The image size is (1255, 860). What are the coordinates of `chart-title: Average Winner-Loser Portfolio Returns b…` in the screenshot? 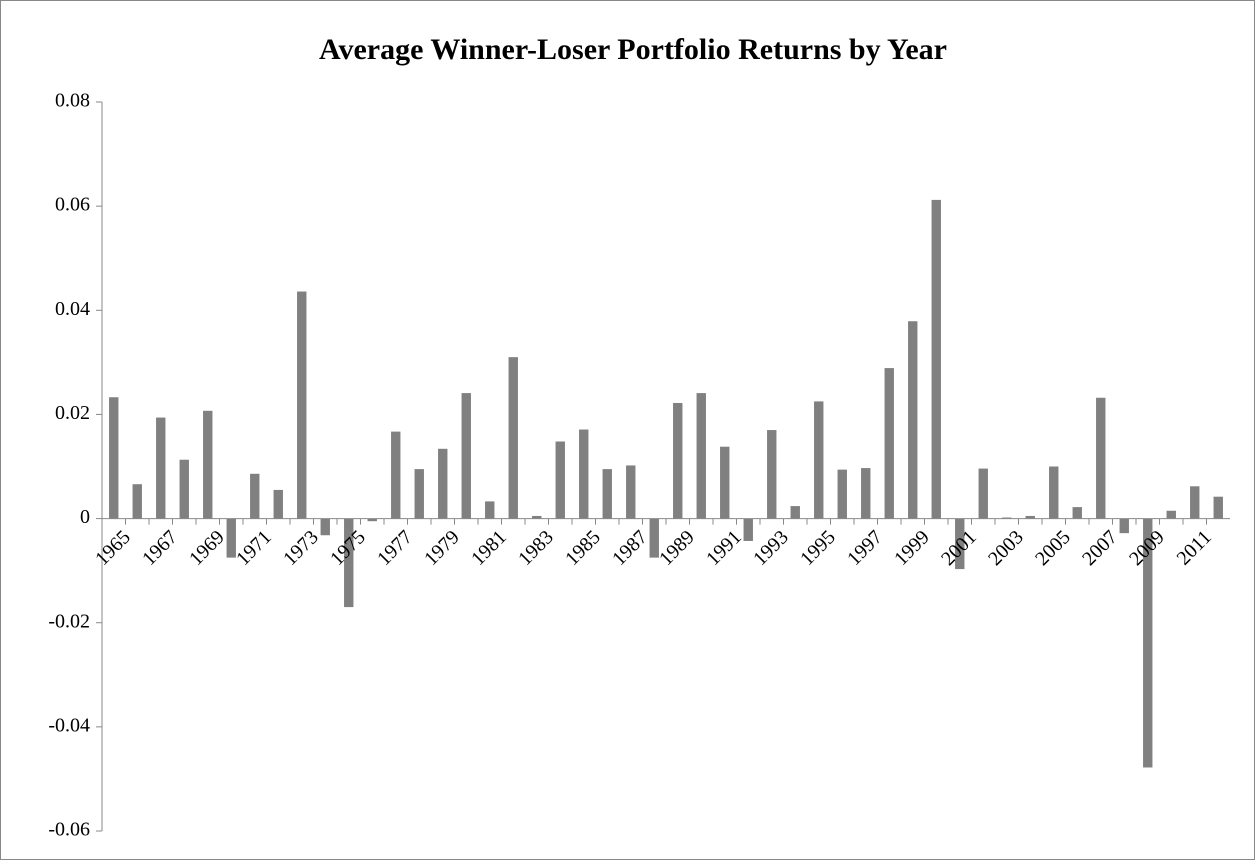 It's located at (633, 49).